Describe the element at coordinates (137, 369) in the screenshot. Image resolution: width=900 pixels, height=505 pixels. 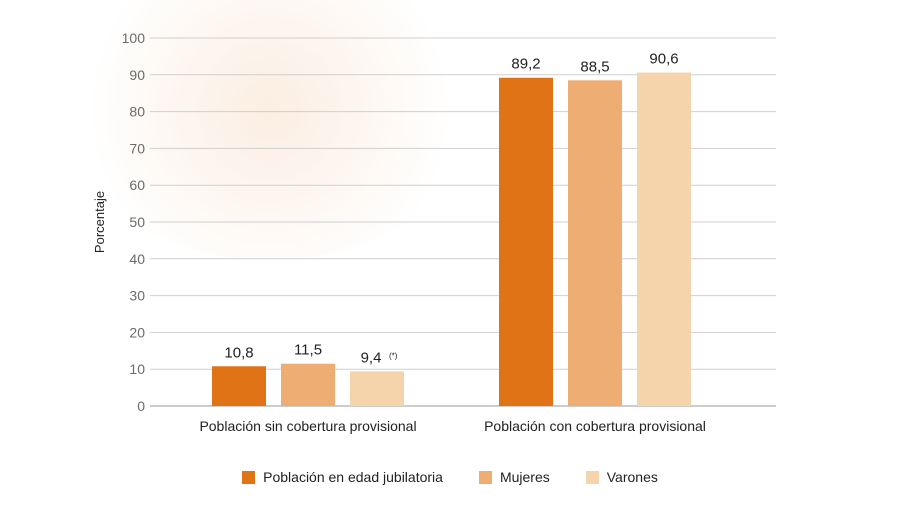
I see `y-tick-label: 10` at that location.